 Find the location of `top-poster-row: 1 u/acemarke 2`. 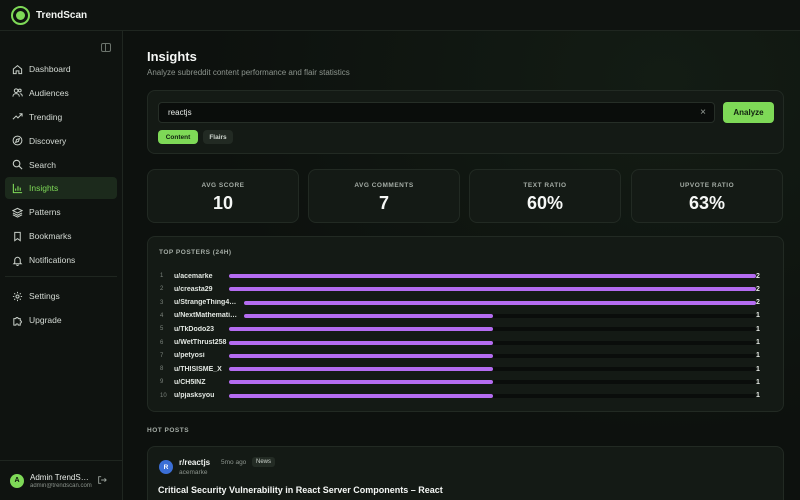

top-poster-row: 1 u/acemarke 2 is located at coordinates (470, 276).